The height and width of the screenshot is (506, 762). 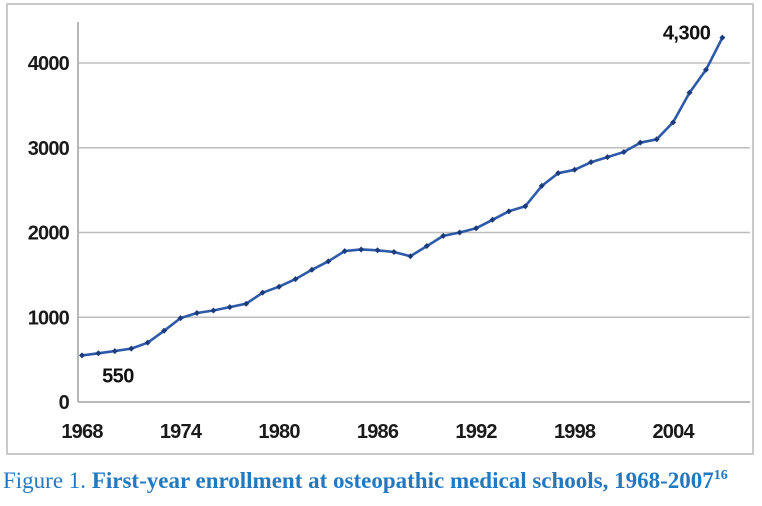 I want to click on data-point-1978, so click(x=246, y=303).